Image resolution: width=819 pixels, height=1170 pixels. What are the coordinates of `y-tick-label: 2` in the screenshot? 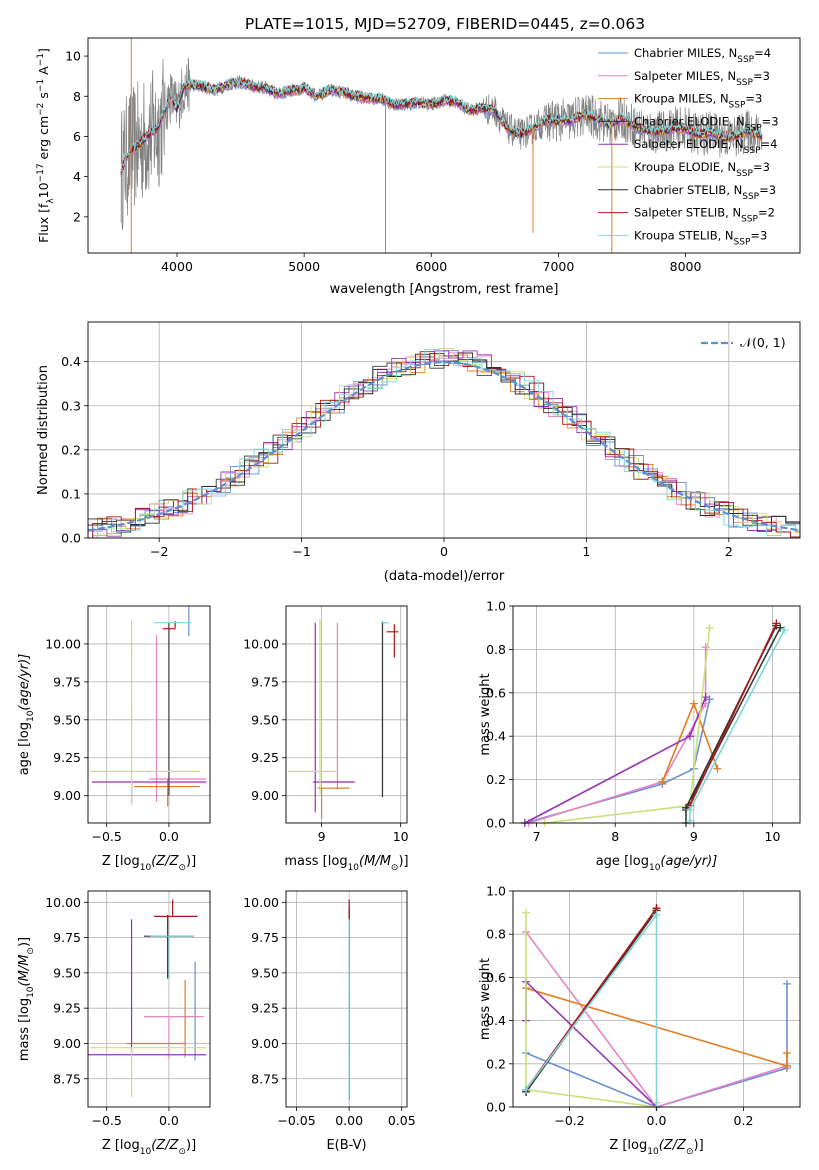 It's located at (77, 216).